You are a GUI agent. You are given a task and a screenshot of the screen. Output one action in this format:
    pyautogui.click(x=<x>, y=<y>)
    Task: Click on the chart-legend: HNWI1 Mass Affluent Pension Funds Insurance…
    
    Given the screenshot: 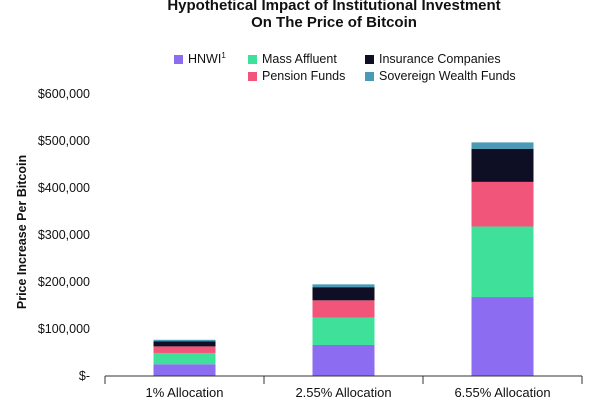 What is the action you would take?
    pyautogui.click(x=345, y=67)
    